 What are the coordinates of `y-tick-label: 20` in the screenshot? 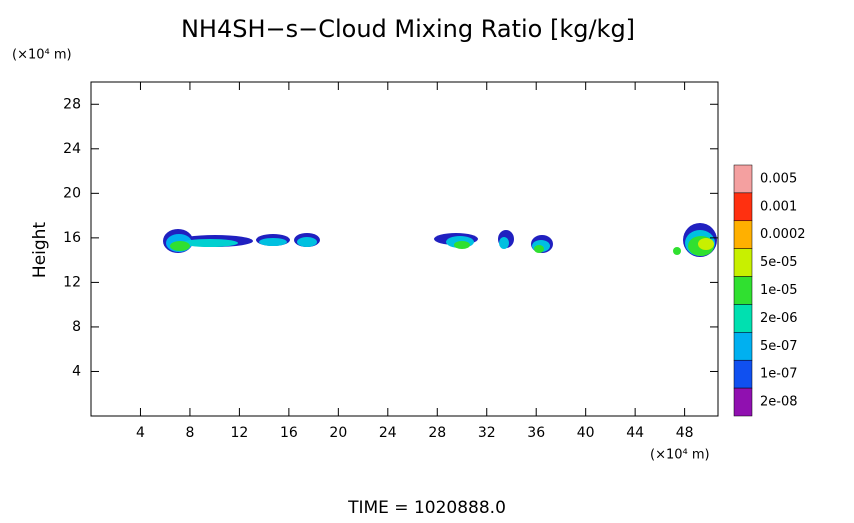 It's located at (72, 193).